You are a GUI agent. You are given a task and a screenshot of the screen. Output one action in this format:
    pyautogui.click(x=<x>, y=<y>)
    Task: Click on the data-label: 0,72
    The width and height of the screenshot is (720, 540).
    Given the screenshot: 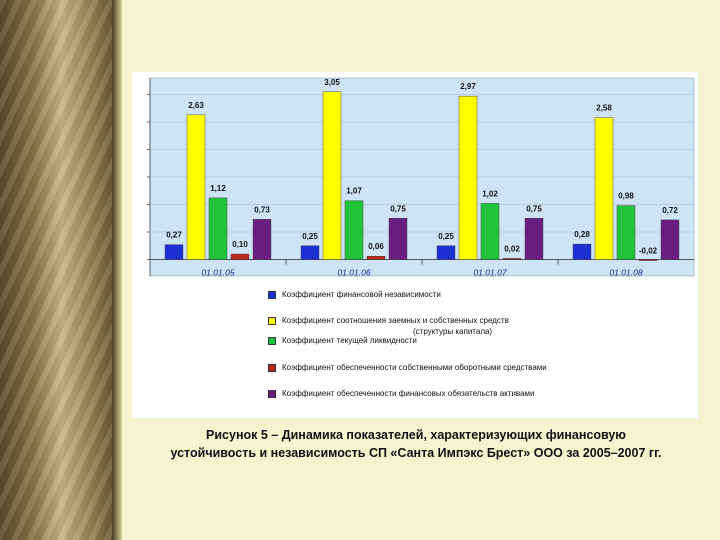 What is the action you would take?
    pyautogui.click(x=670, y=210)
    